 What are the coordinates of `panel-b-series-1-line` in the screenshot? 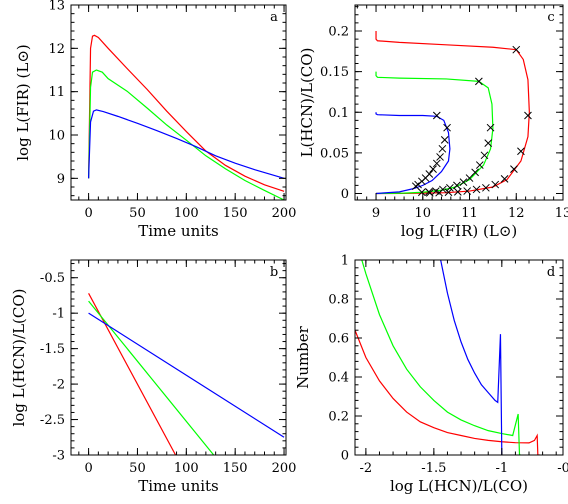 It's located at (151, 377).